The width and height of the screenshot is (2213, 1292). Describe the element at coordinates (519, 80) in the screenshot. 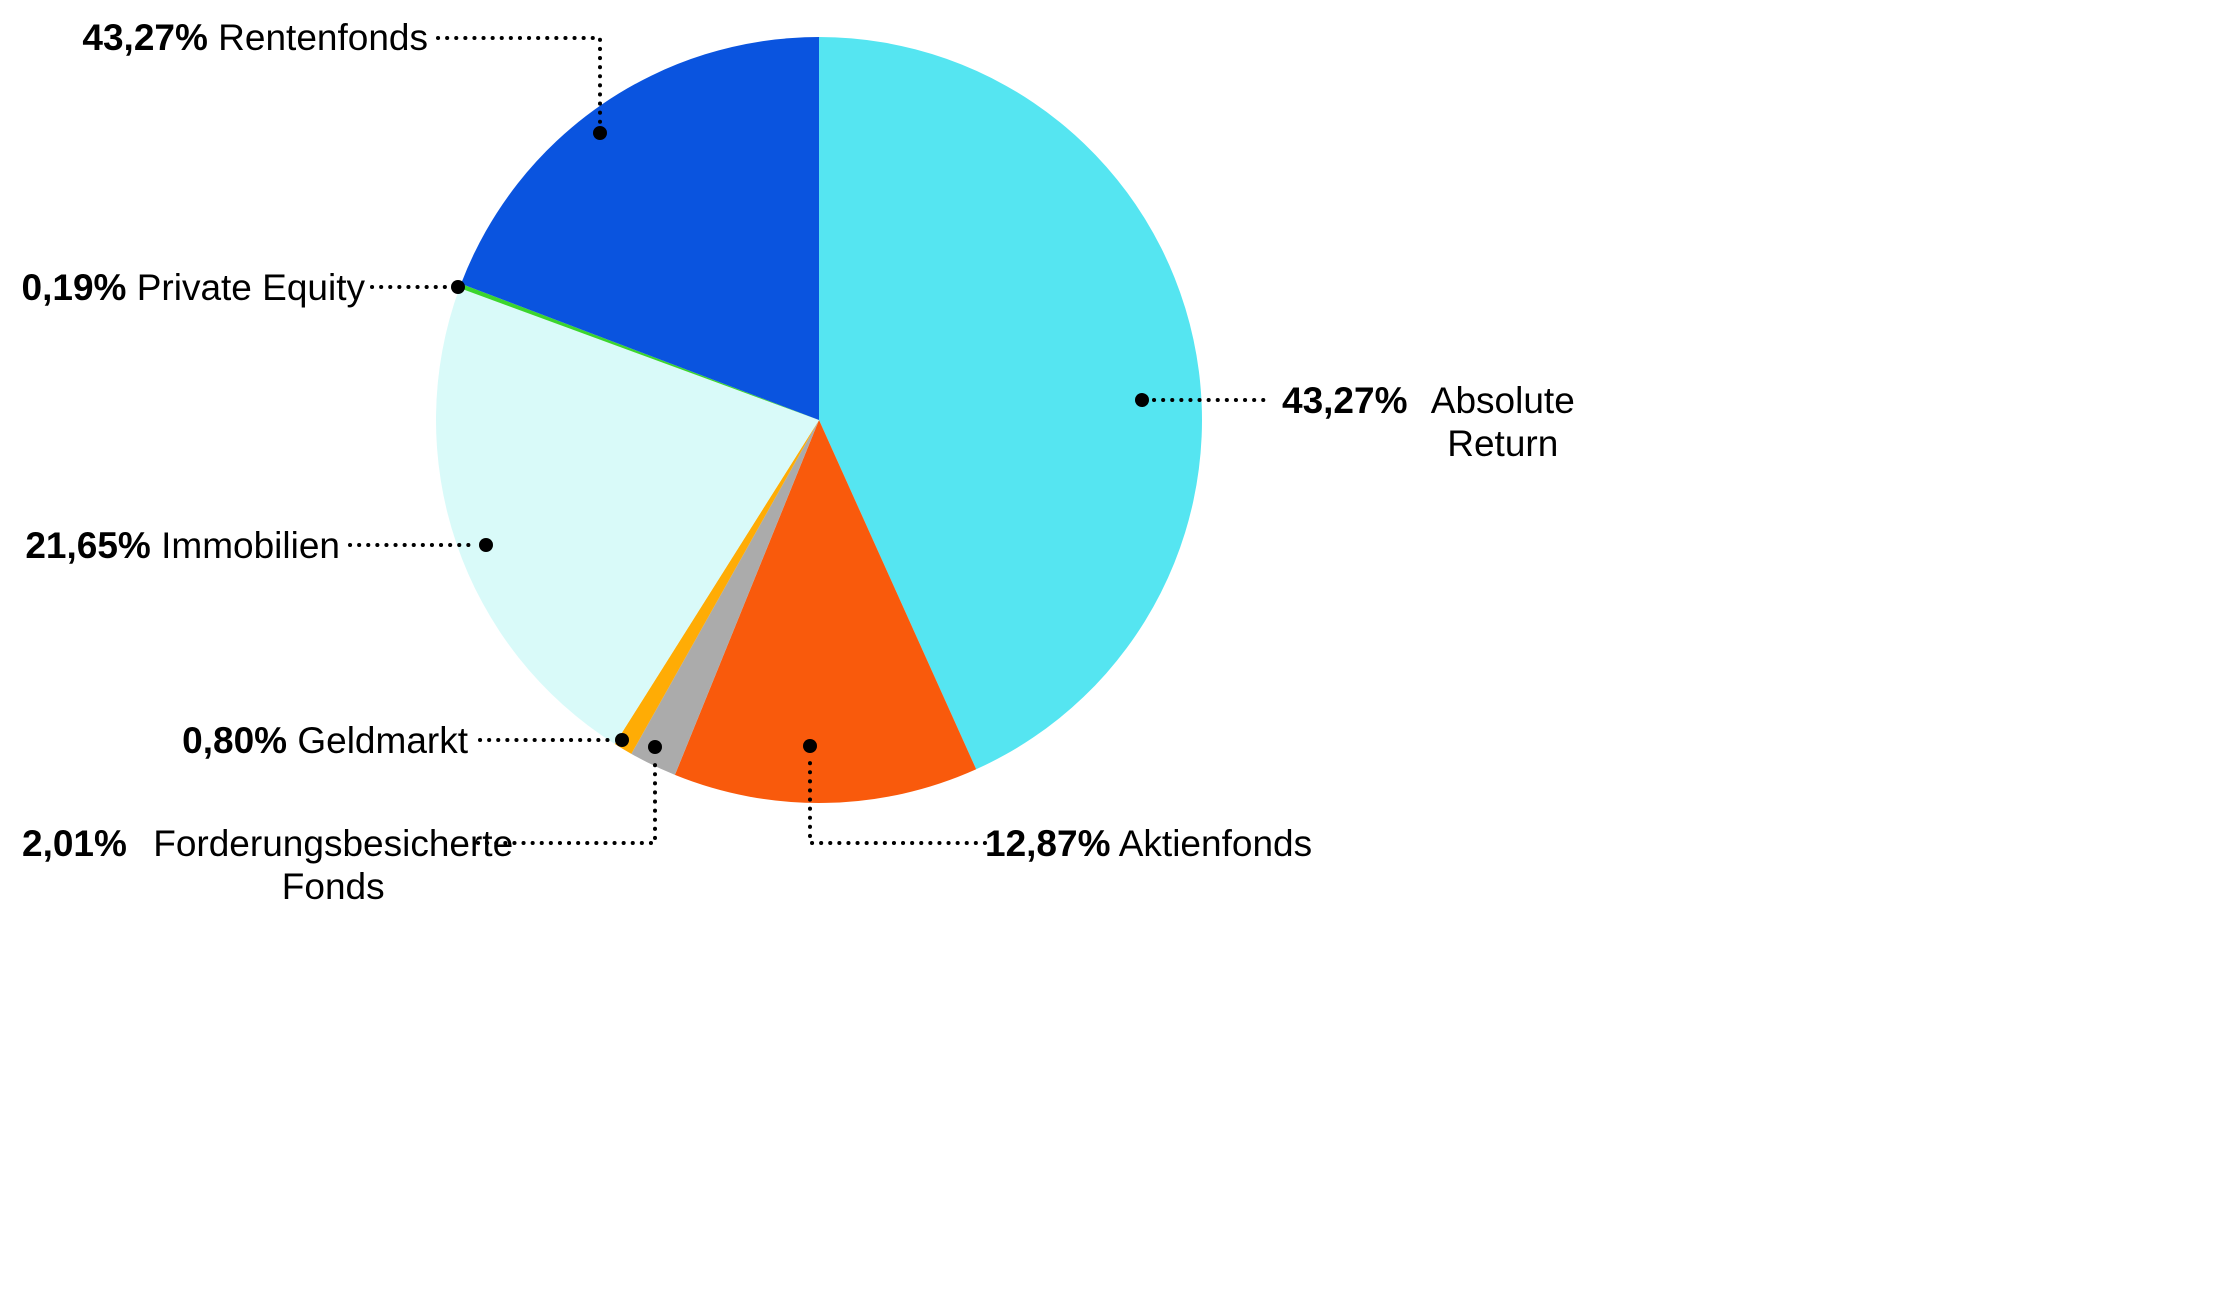

I see `leader-line-rentenfonds` at that location.